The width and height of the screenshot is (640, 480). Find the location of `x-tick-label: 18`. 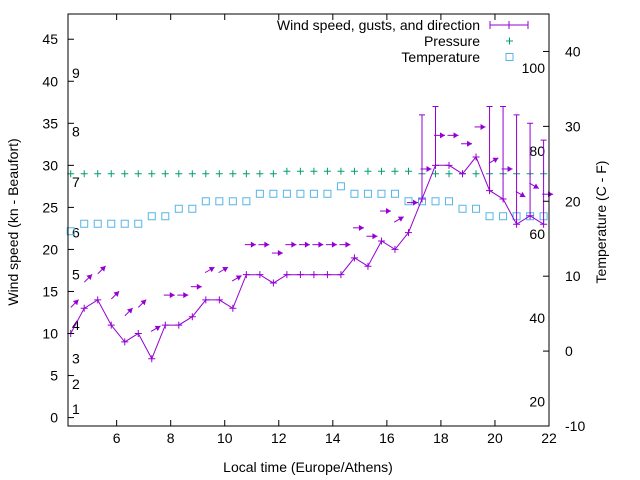

x-tick-label: 18 is located at coordinates (441, 438).